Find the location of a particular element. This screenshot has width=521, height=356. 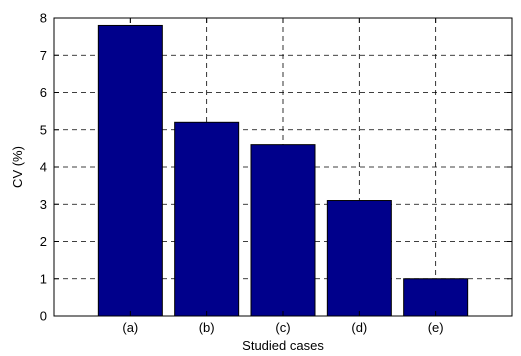

x-tick-label: (b) is located at coordinates (207, 327).